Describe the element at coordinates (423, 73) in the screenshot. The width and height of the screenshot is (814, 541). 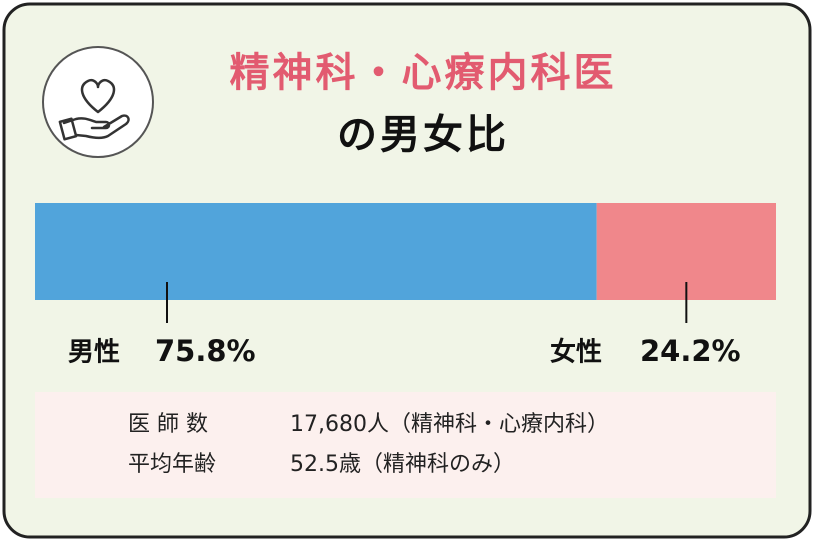
I see `chart-title: 精神科・心療内科医` at that location.